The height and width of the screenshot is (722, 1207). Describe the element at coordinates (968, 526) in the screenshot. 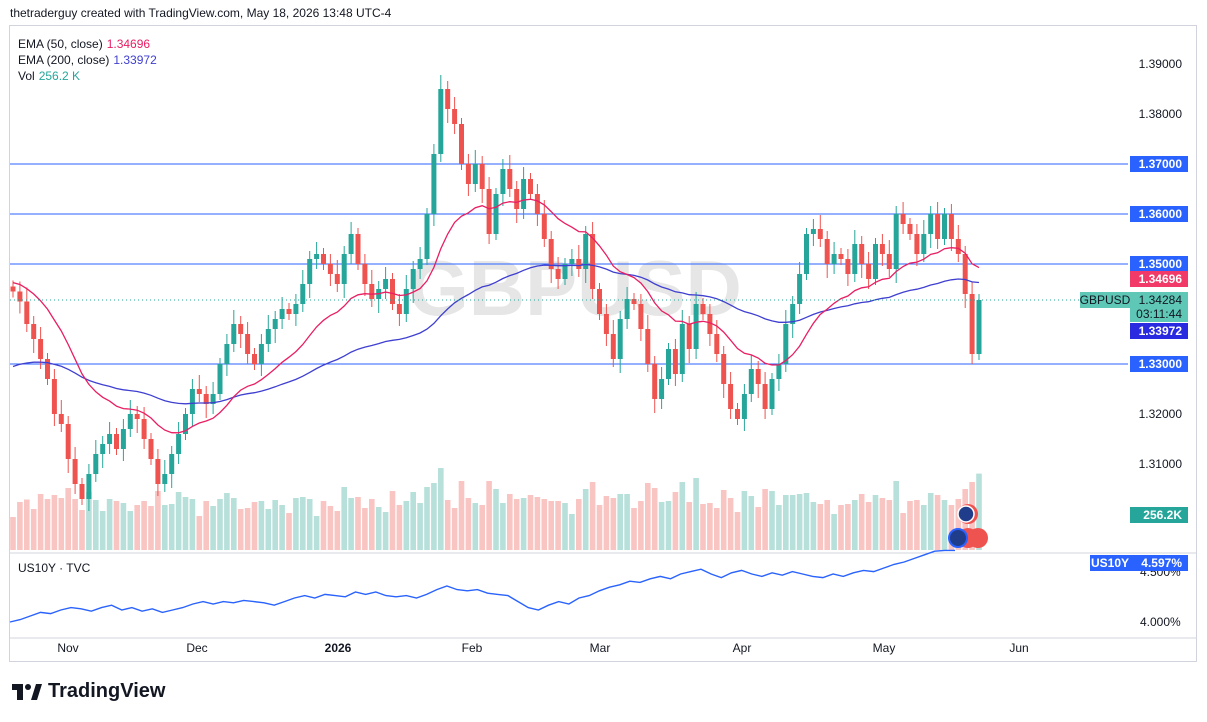

I see `event-flags` at that location.